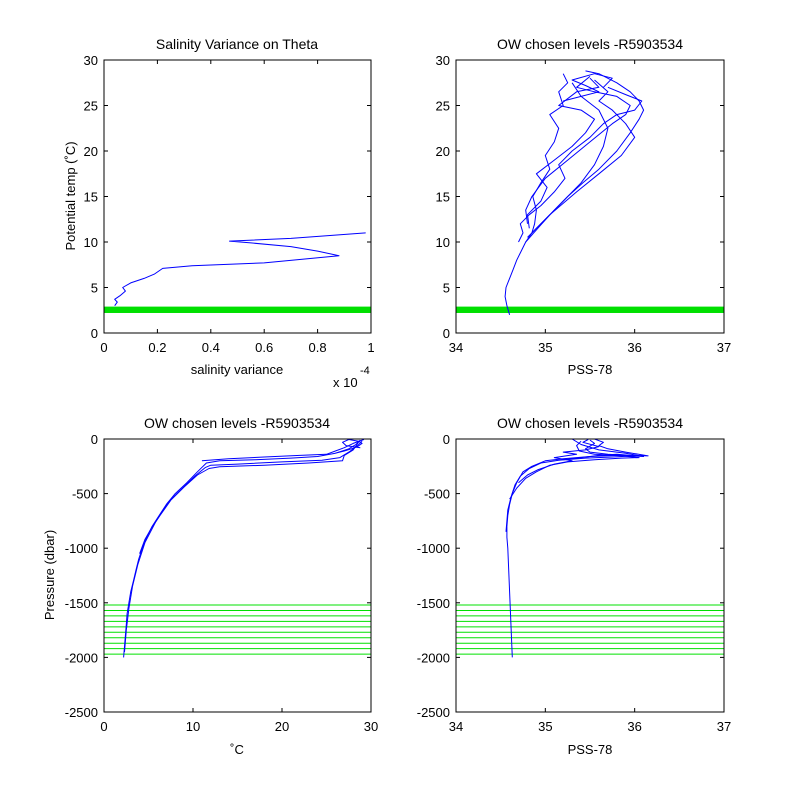  I want to click on x-tick-label: 0.6, so click(264, 347).